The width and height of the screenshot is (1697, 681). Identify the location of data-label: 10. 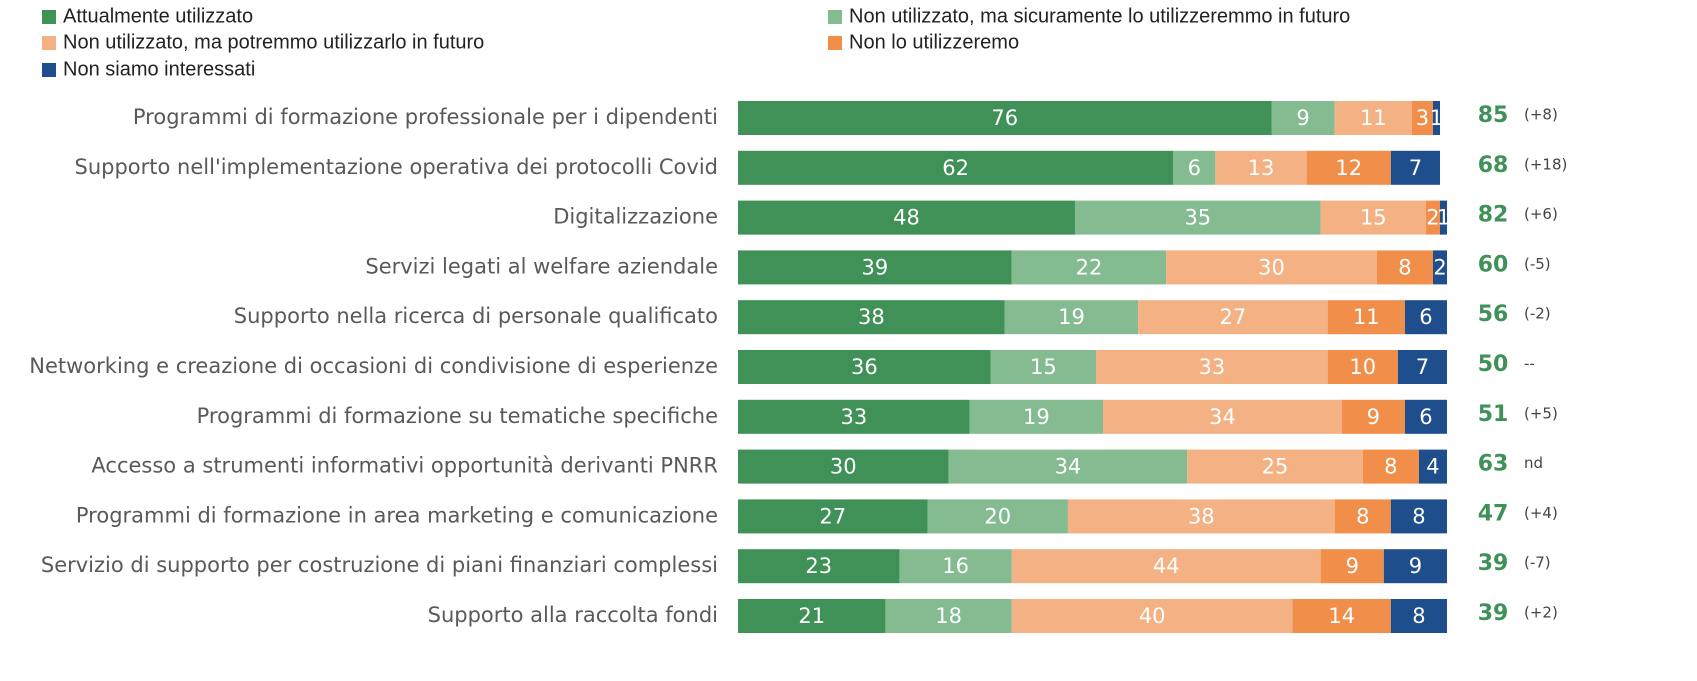
(1362, 367).